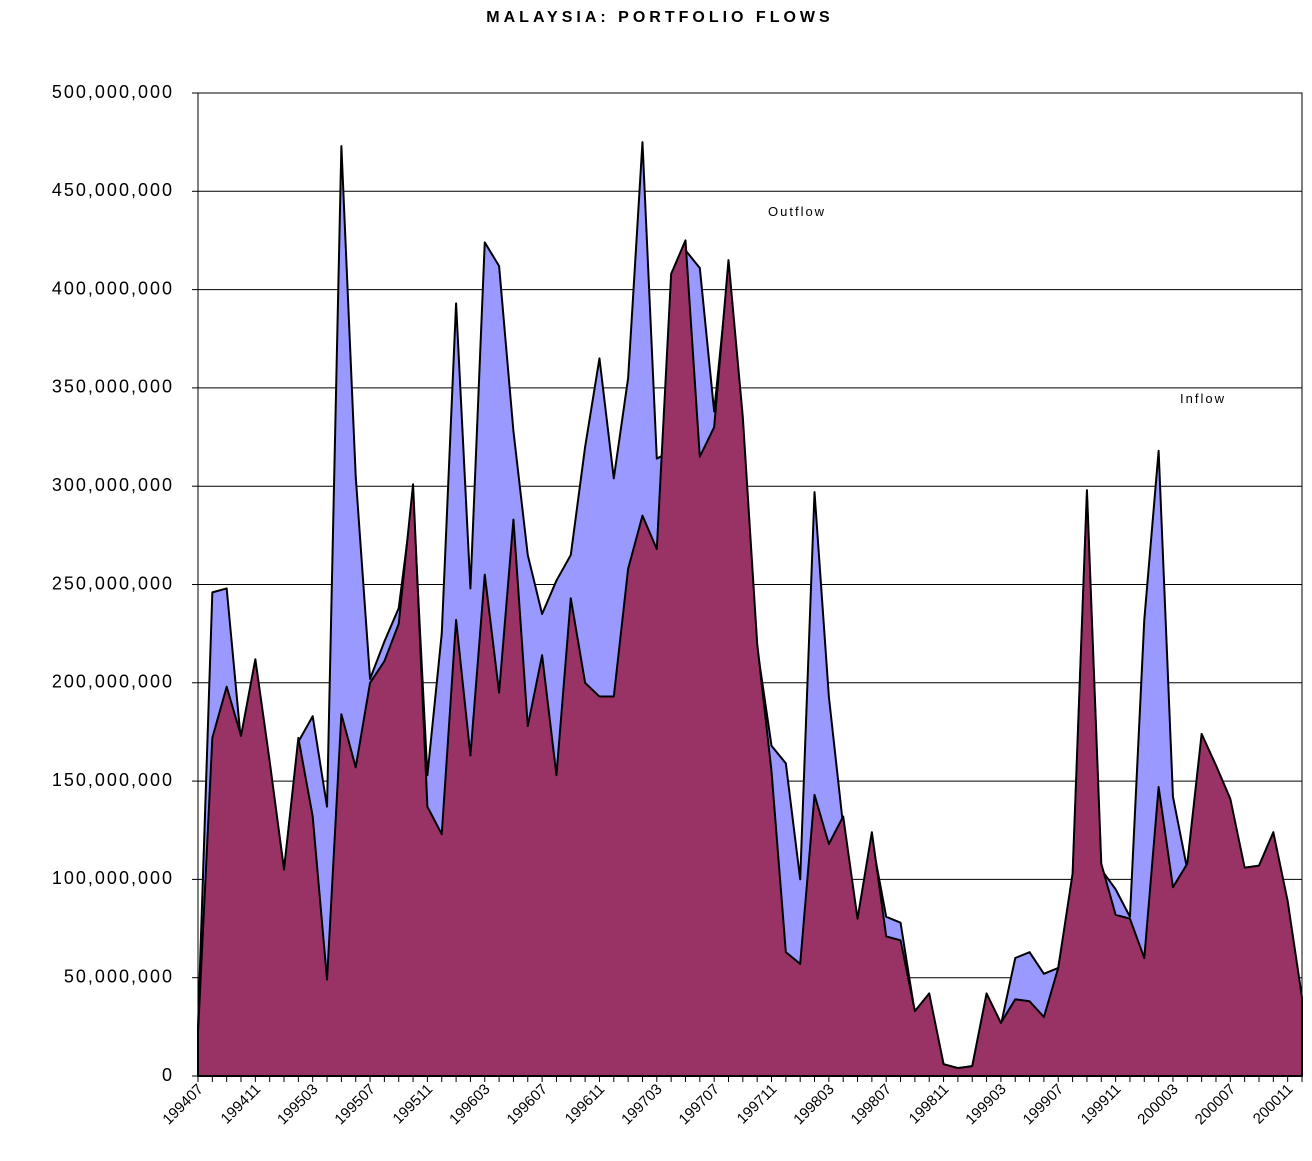 Image resolution: width=1312 pixels, height=1161 pixels. I want to click on y-tick-label: 300,000,000, so click(113, 485).